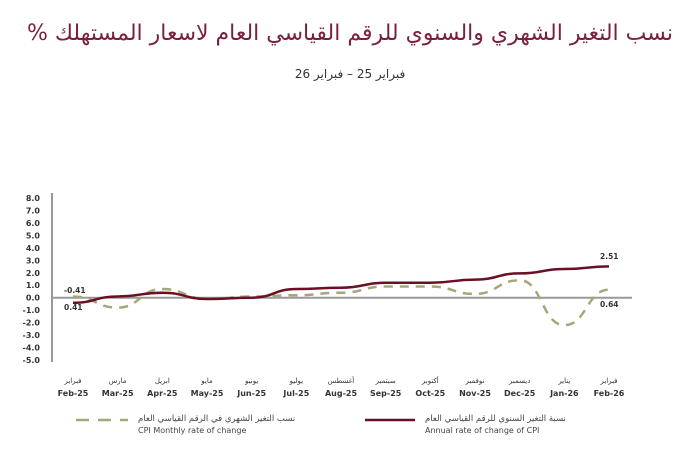  Describe the element at coordinates (519, 381) in the screenshot. I see `x-tick-label-ar: ديسمبر` at that location.